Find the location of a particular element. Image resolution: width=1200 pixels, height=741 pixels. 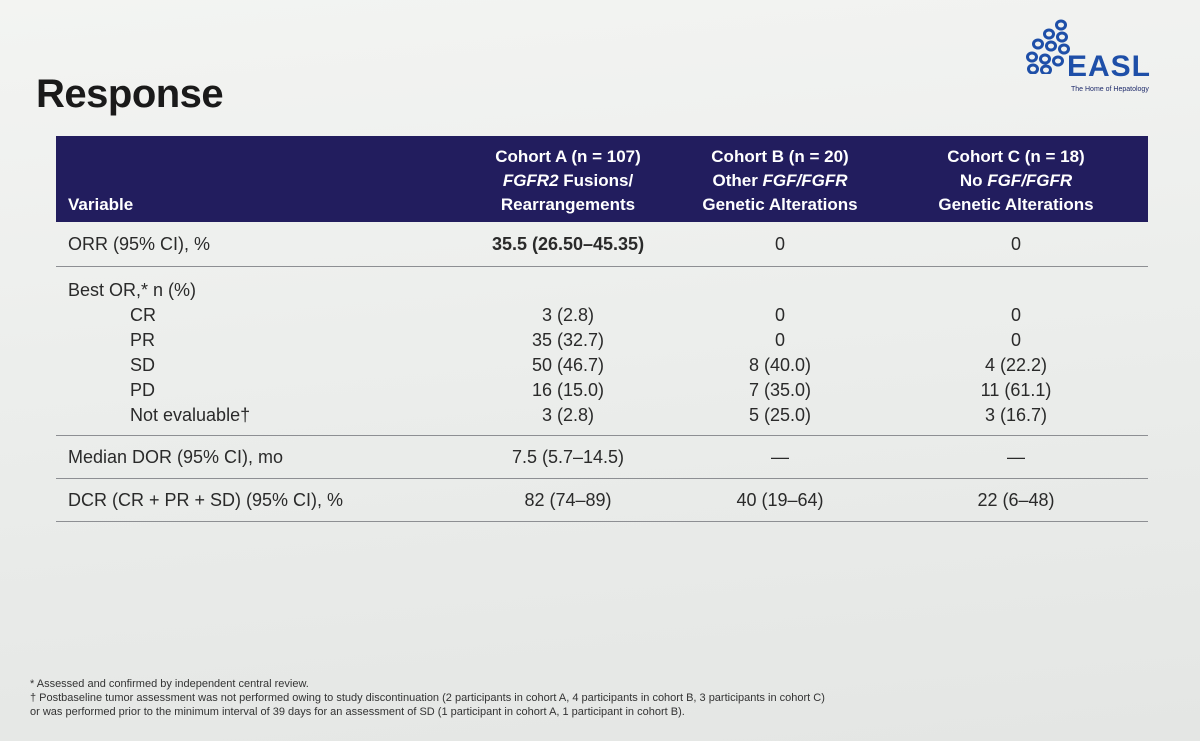

table-row-sd: SD 50 (46.7) 8 (40.0) 4 (22.2) is located at coordinates (602, 365).